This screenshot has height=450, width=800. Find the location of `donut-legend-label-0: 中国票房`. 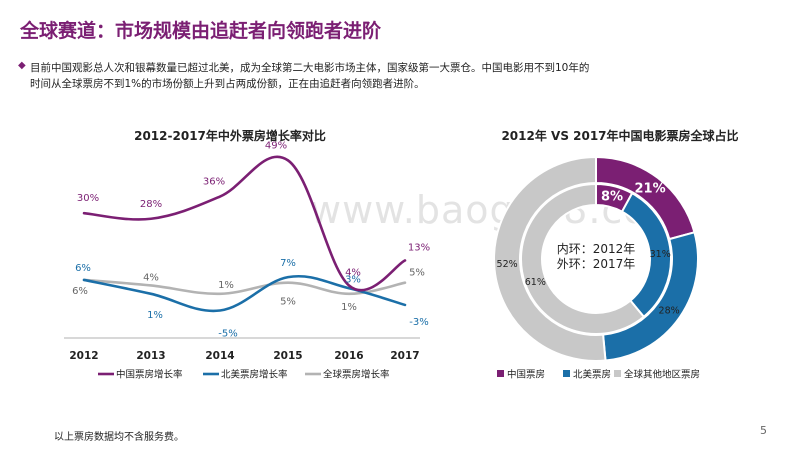

donut-legend-label-0: 中国票房 is located at coordinates (526, 375).